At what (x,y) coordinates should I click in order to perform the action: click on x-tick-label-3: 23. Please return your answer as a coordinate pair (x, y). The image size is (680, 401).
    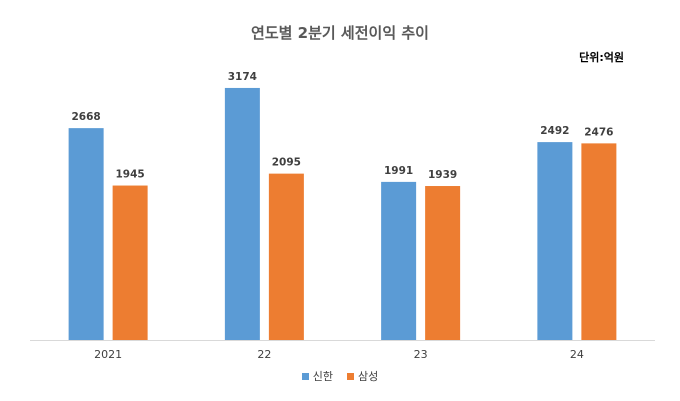
    Looking at the image, I should click on (421, 354).